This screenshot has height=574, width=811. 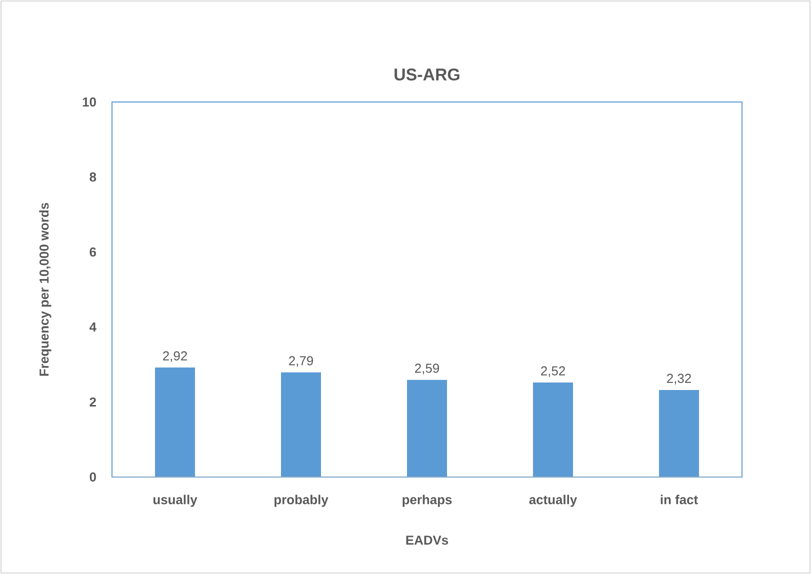 What do you see at coordinates (679, 379) in the screenshot?
I see `data-label: 2,32` at bounding box center [679, 379].